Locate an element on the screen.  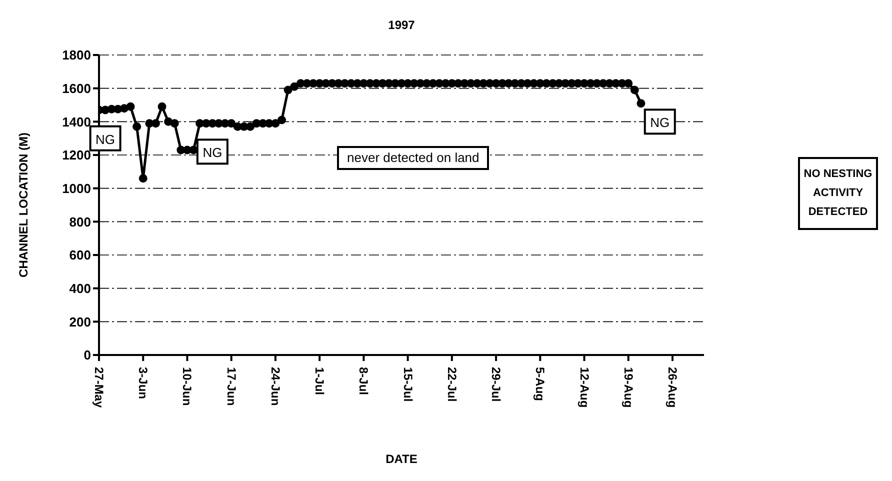
x-tick-label: 8-Jul is located at coordinates (363, 381).